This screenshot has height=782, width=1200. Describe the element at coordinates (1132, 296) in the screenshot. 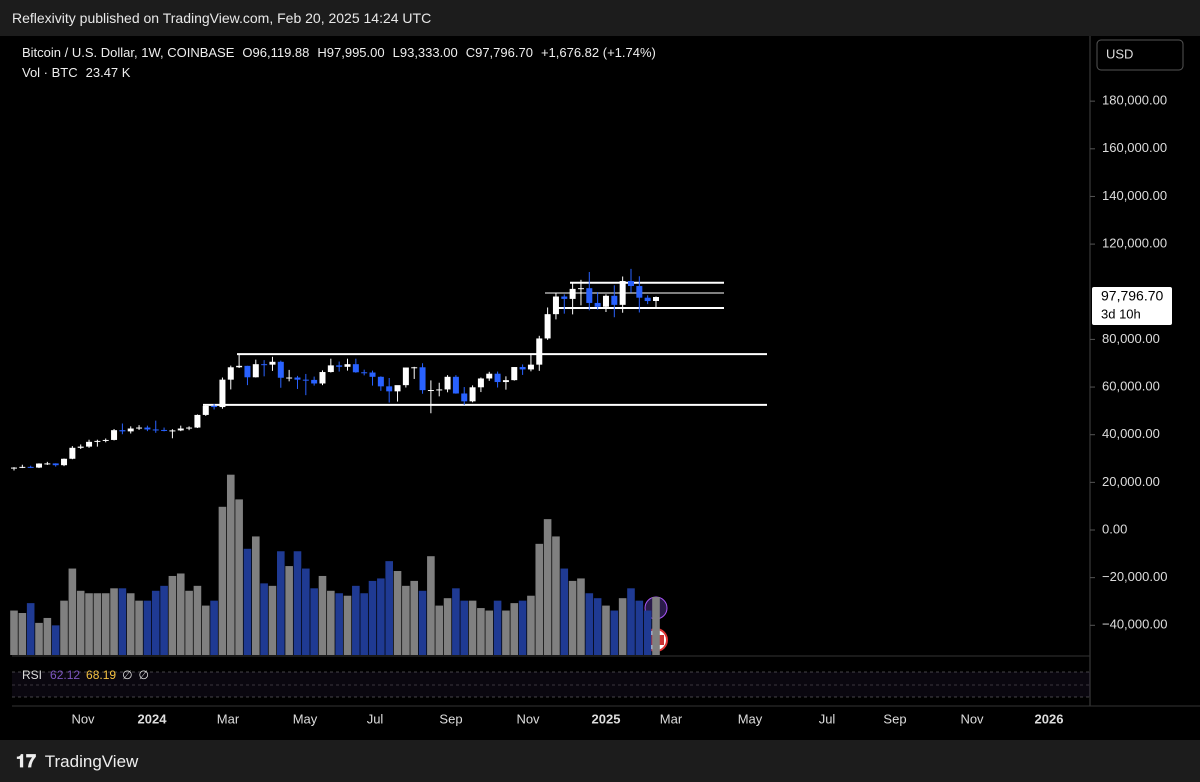

I see `price-tag-label: 97,796.70` at that location.